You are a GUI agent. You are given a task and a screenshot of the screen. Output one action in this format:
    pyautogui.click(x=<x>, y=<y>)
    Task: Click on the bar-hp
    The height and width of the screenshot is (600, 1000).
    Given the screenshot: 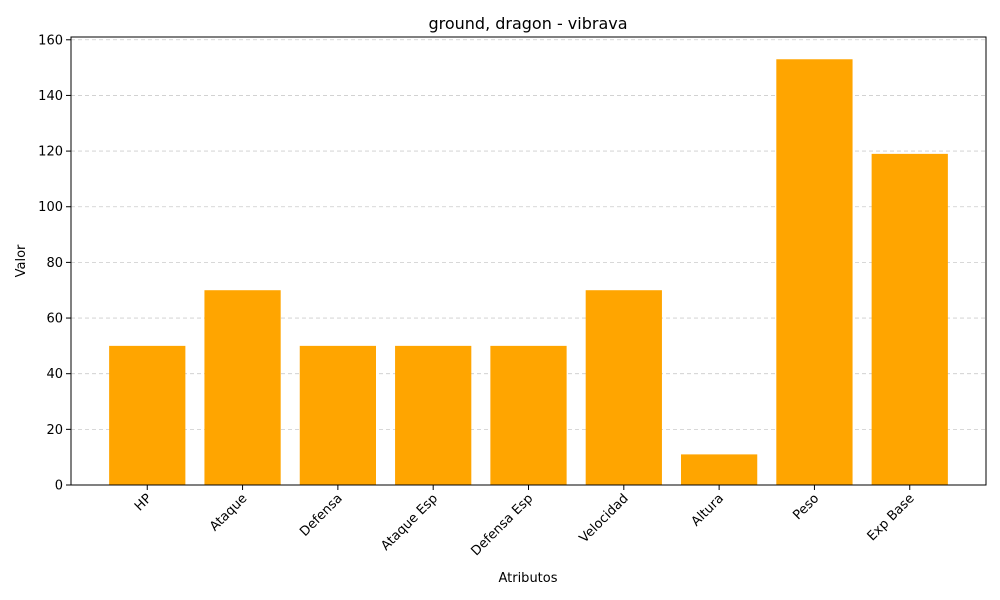 What is the action you would take?
    pyautogui.click(x=147, y=415)
    